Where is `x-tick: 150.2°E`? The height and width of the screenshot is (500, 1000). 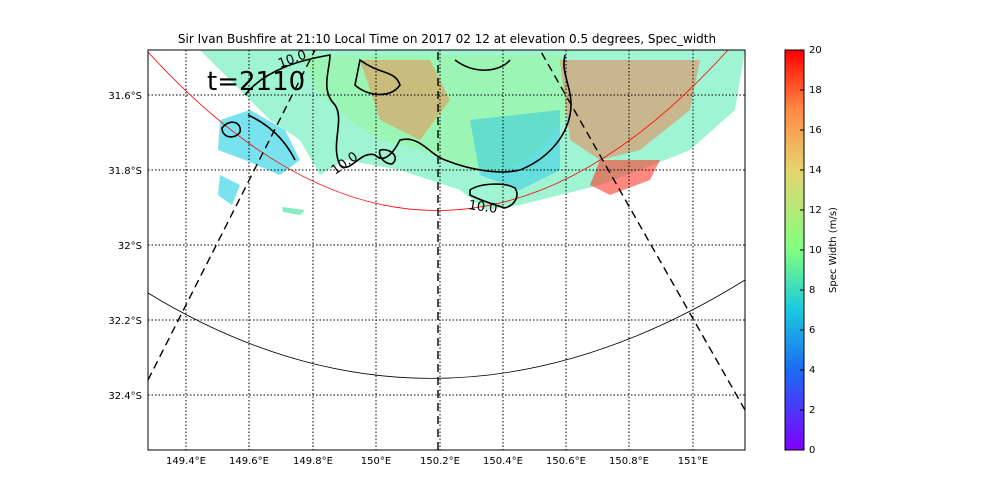
x-tick: 150.2°E is located at coordinates (440, 461).